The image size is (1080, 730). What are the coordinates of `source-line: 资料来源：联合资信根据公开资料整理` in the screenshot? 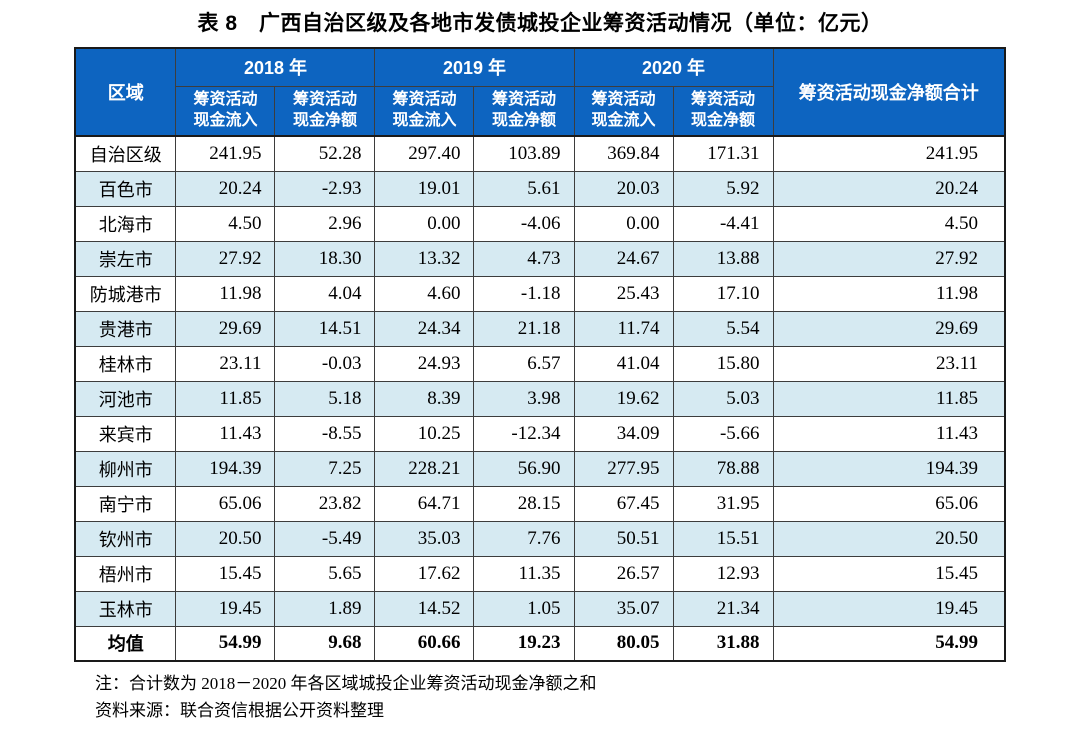 It's located at (239, 710).